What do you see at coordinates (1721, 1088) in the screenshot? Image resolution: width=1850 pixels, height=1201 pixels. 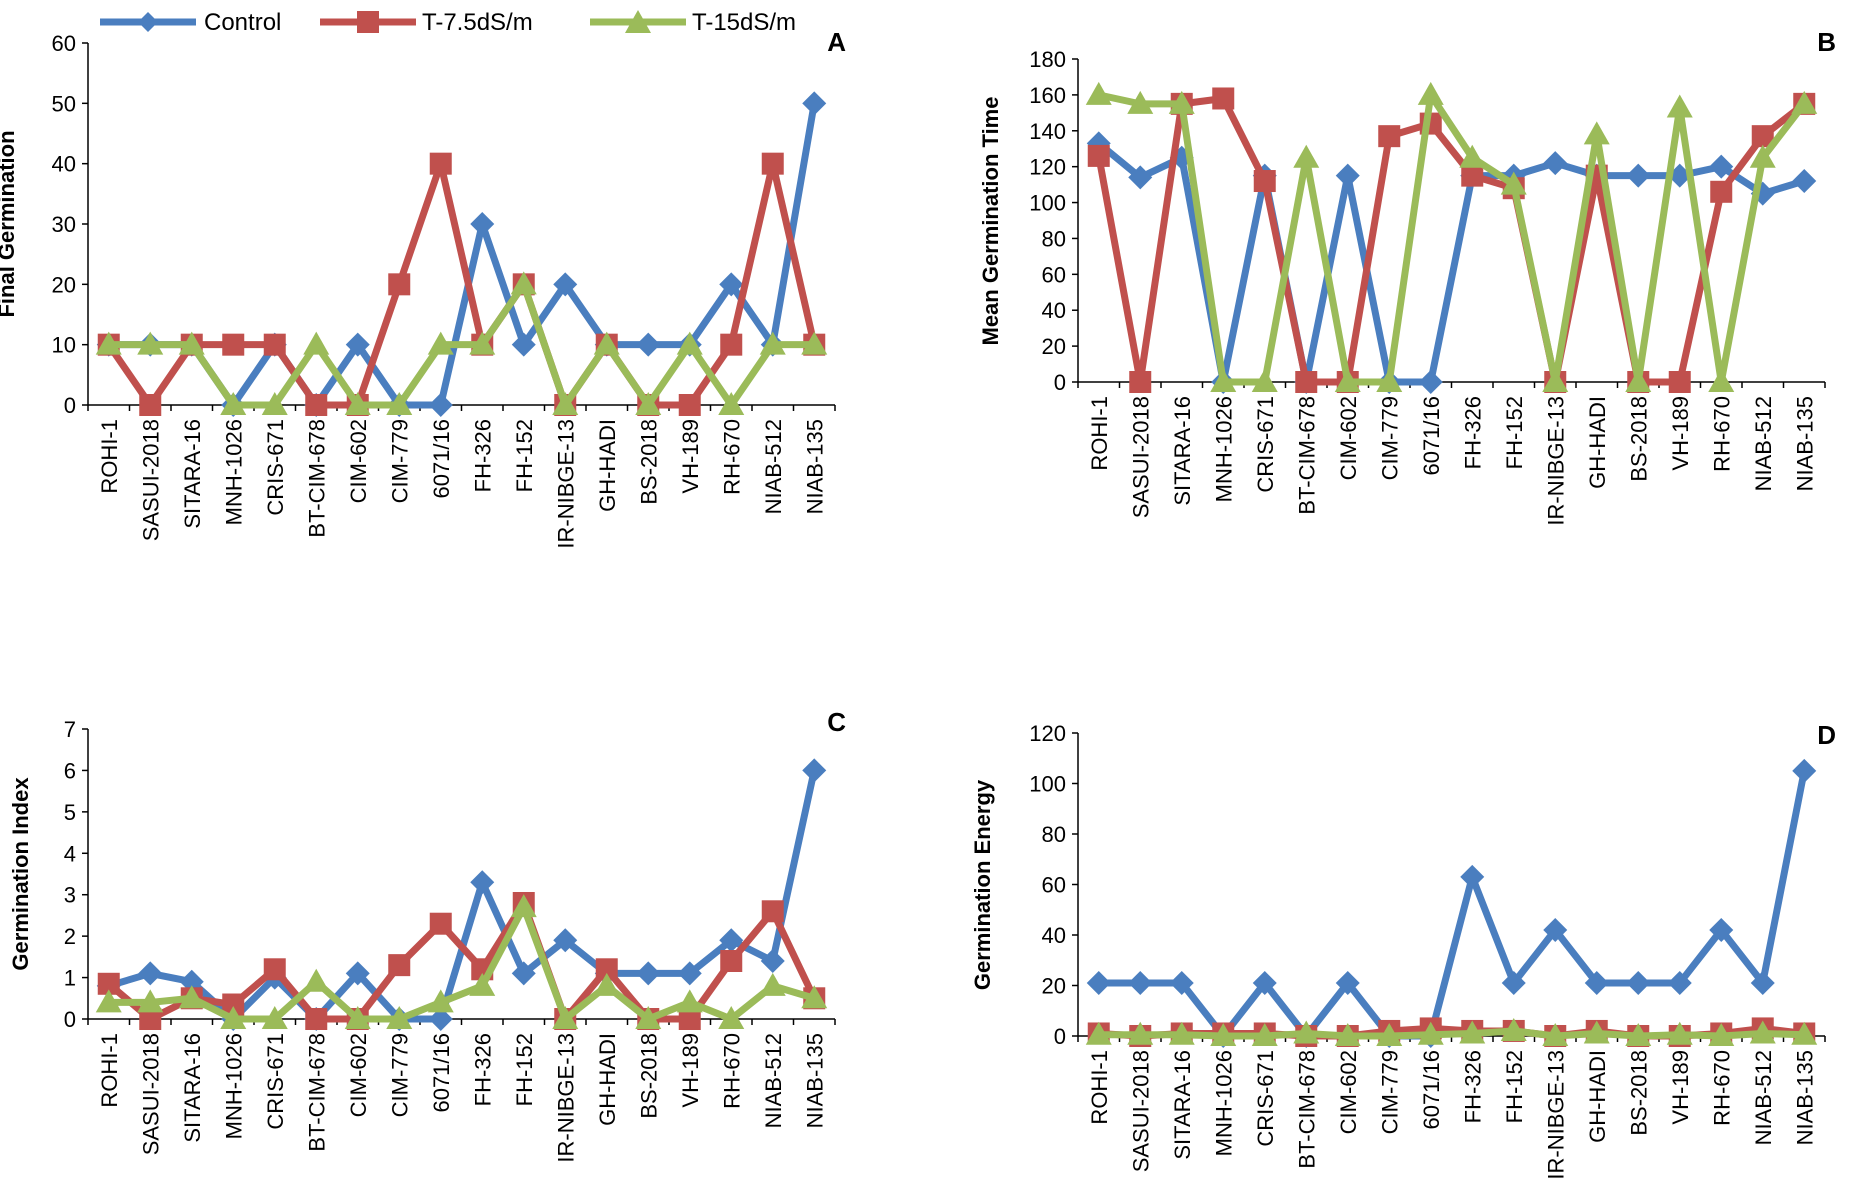 I see `x-tick-label-rh-670: RH-670` at bounding box center [1721, 1088].